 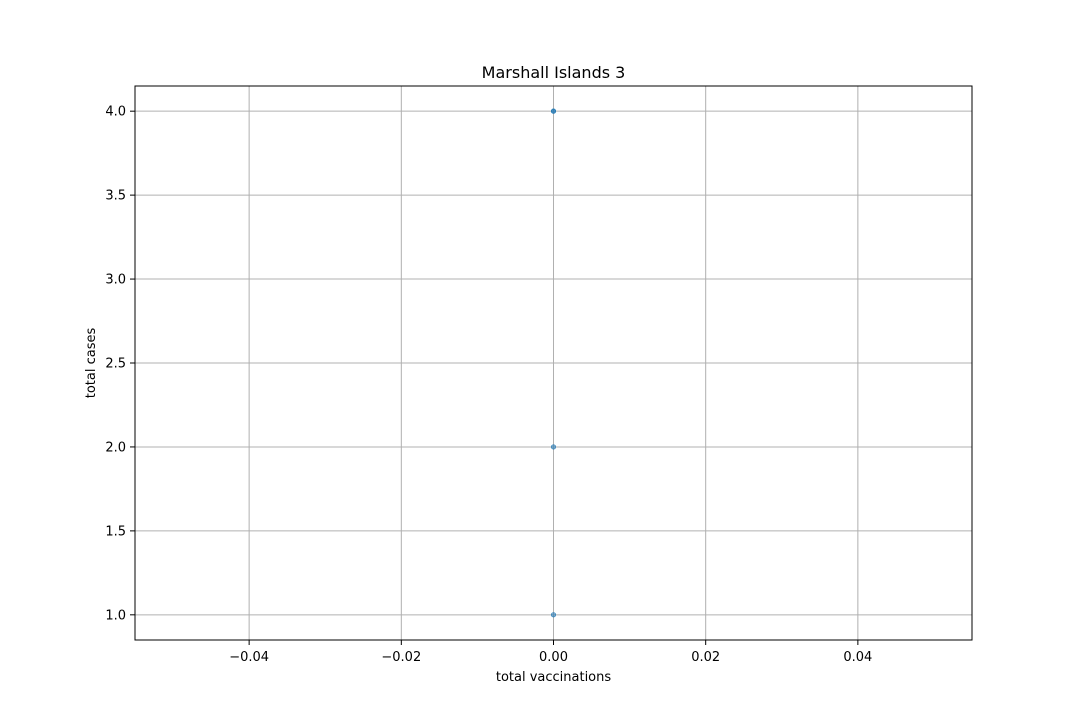 What do you see at coordinates (554, 677) in the screenshot?
I see `x-axis-label: total vaccinations` at bounding box center [554, 677].